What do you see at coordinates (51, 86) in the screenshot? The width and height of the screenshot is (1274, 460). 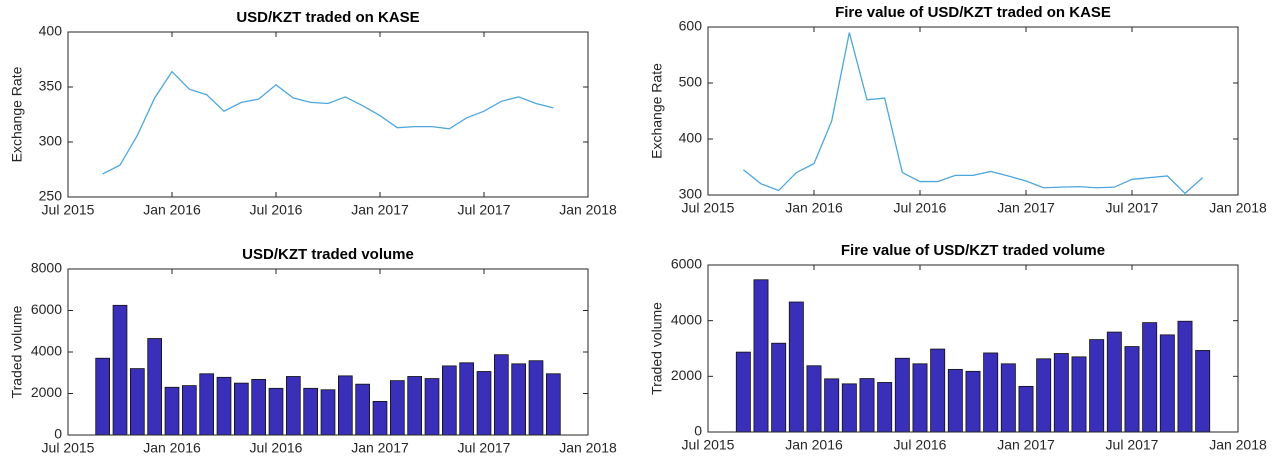 I see `y-tick-label: 350` at bounding box center [51, 86].